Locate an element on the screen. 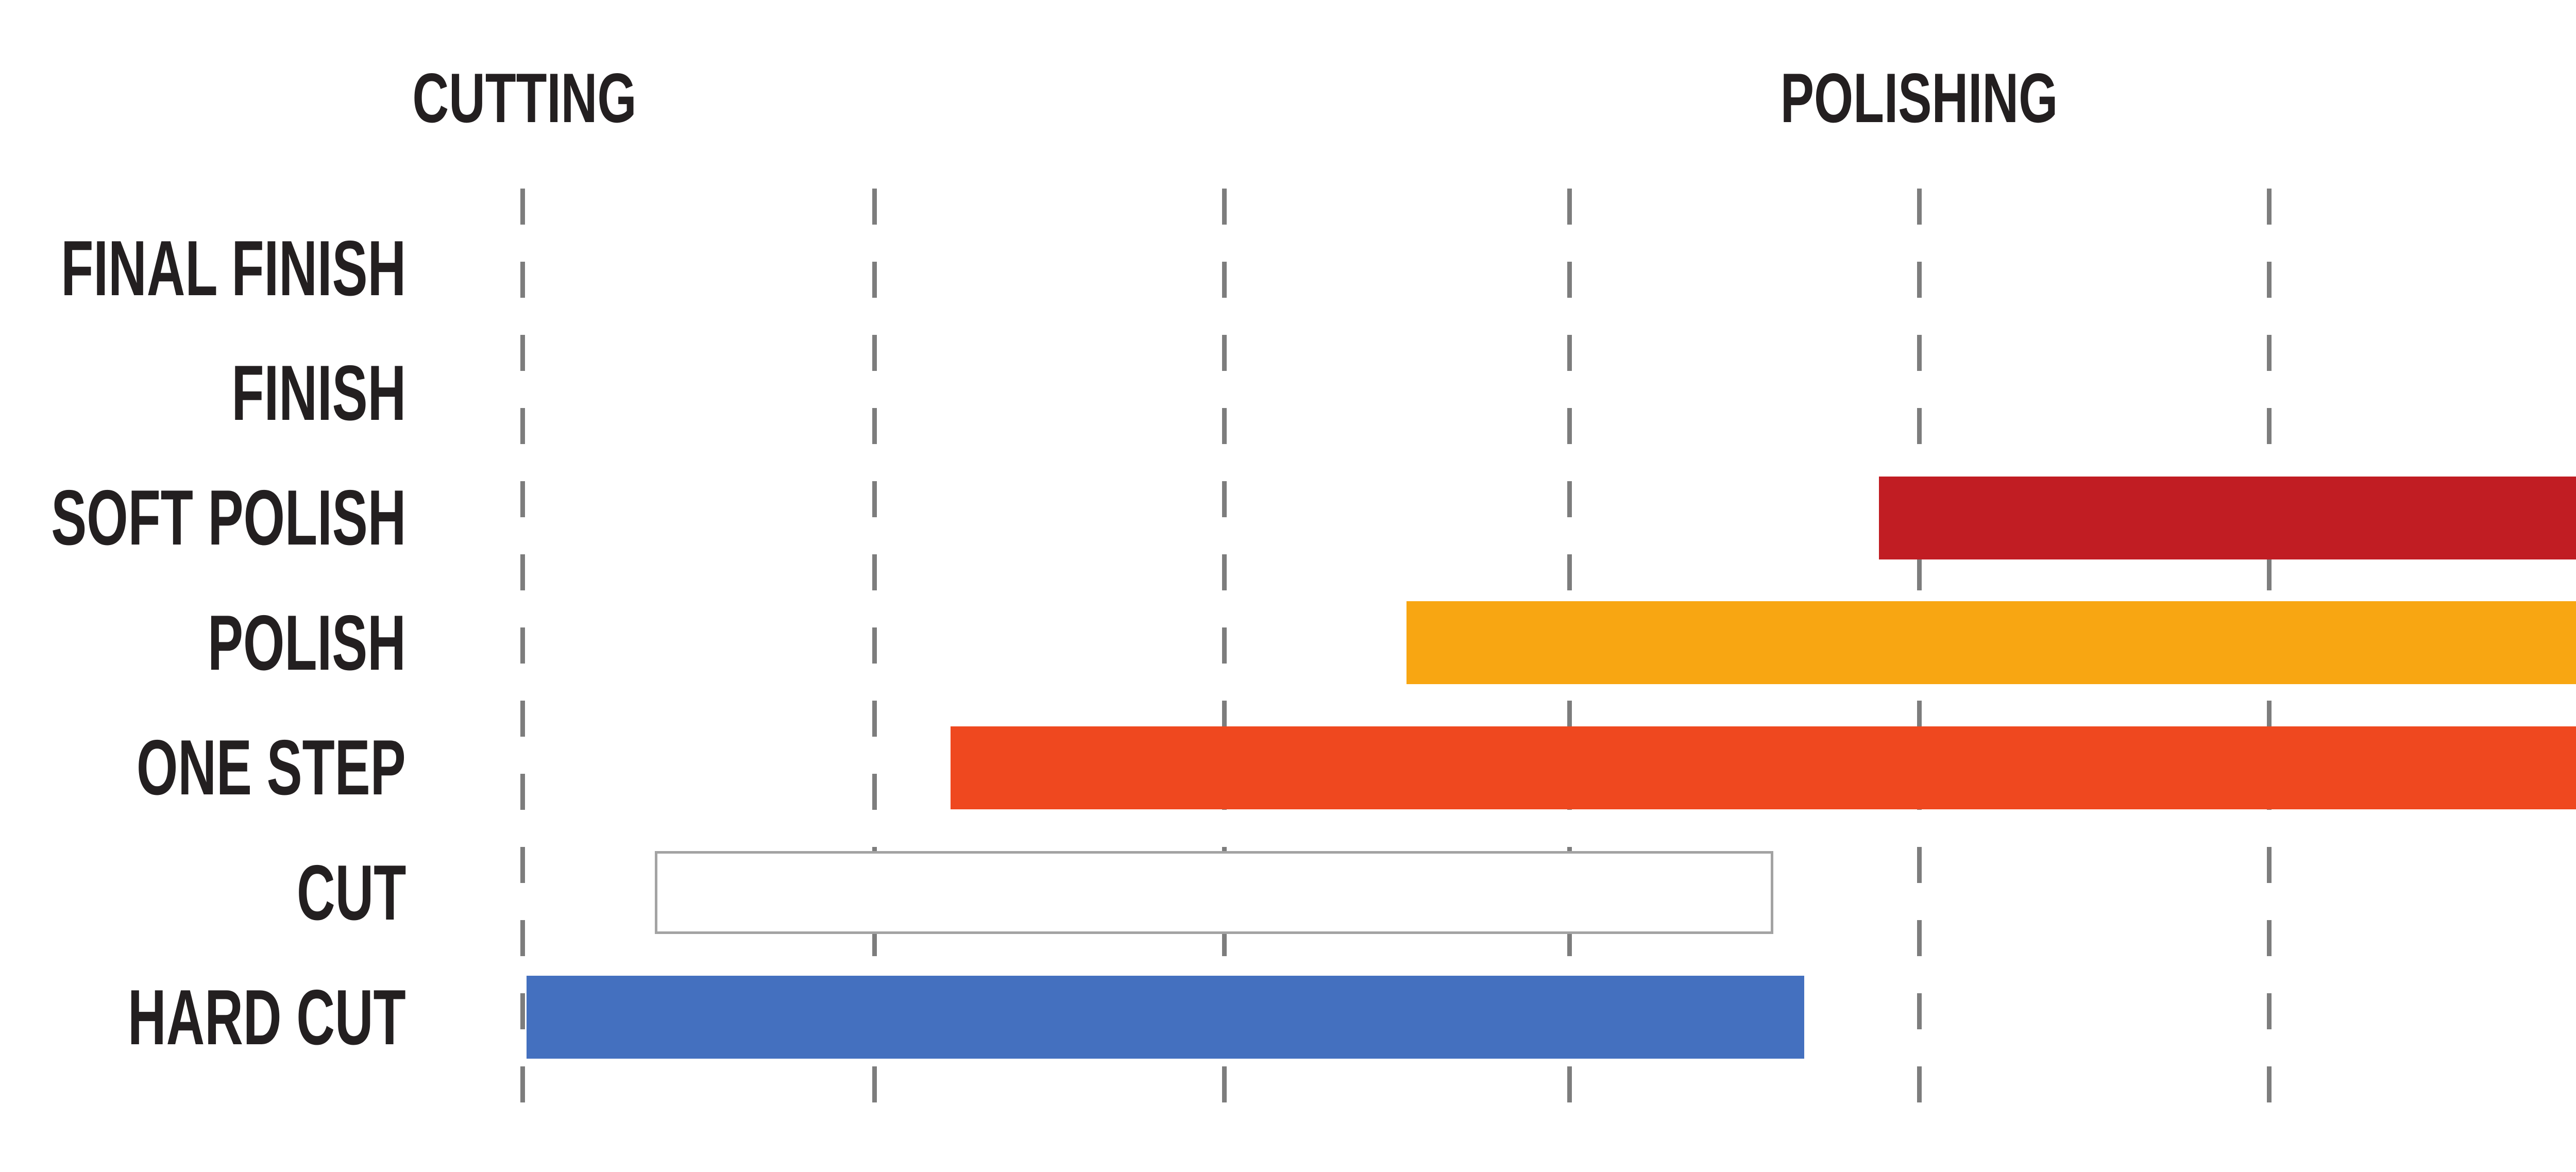  row-label-soft-polish: SOFT POLISH is located at coordinates (228, 518).